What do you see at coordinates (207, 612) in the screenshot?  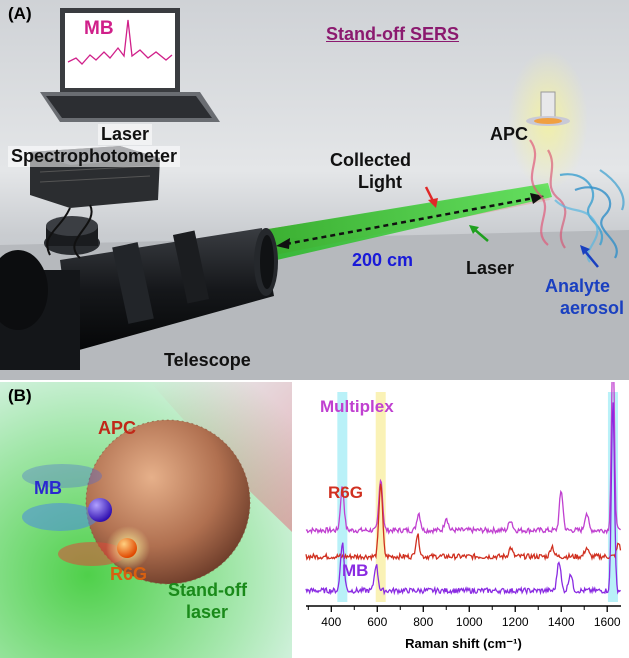 I see `standoff-label-line2: laser` at bounding box center [207, 612].